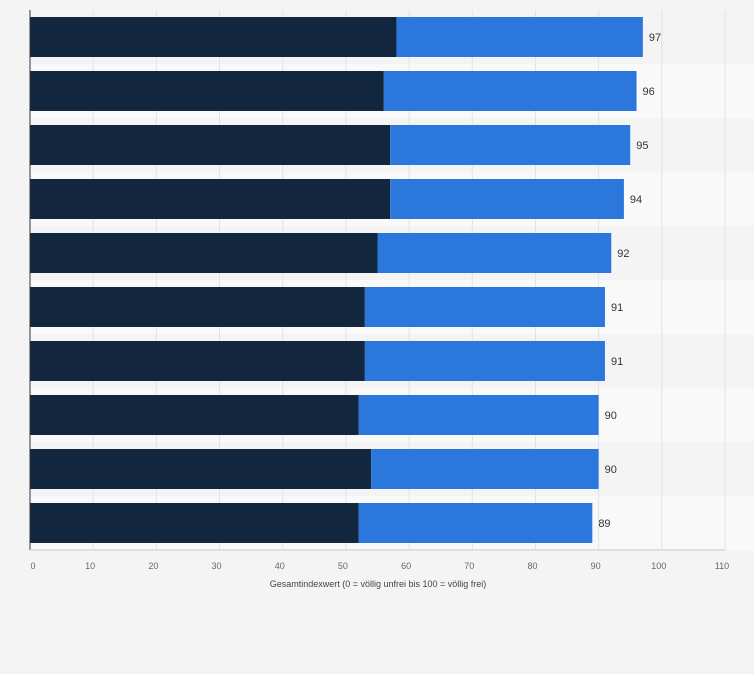 This screenshot has height=674, width=754. What do you see at coordinates (90, 566) in the screenshot?
I see `x-tick-label: 10` at bounding box center [90, 566].